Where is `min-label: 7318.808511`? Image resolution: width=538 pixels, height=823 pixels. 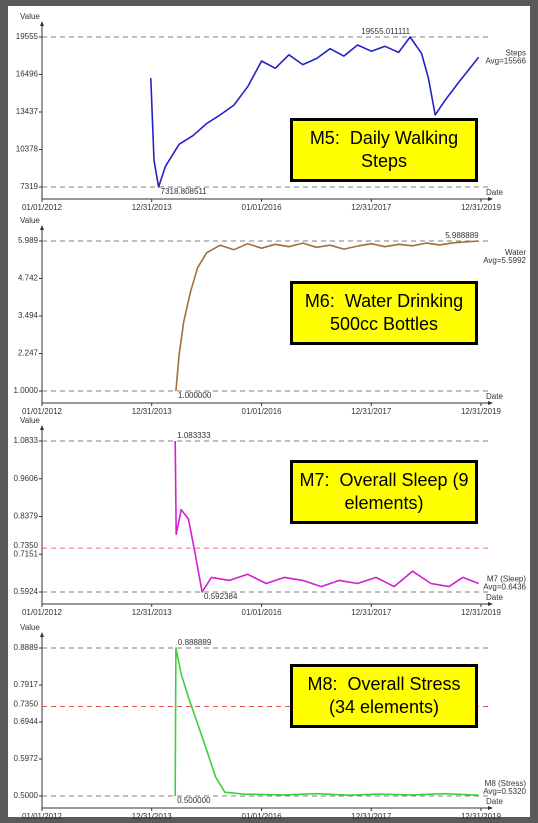 min-label: 7318.808511 is located at coordinates (184, 191).